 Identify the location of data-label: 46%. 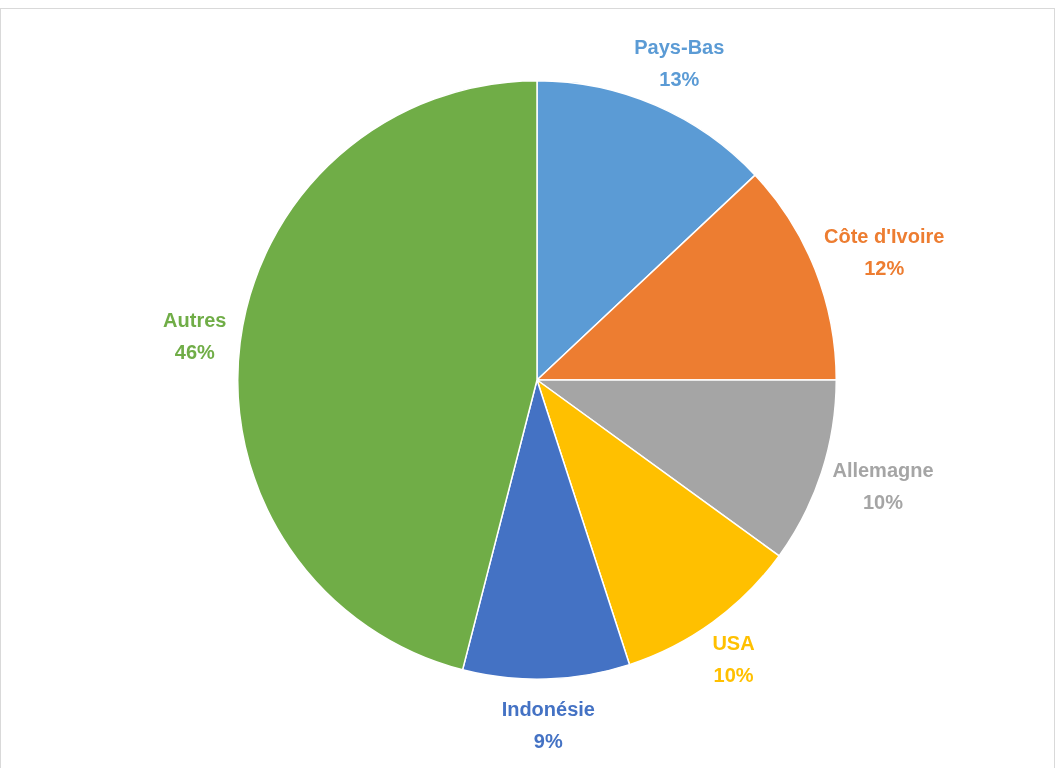
(195, 352).